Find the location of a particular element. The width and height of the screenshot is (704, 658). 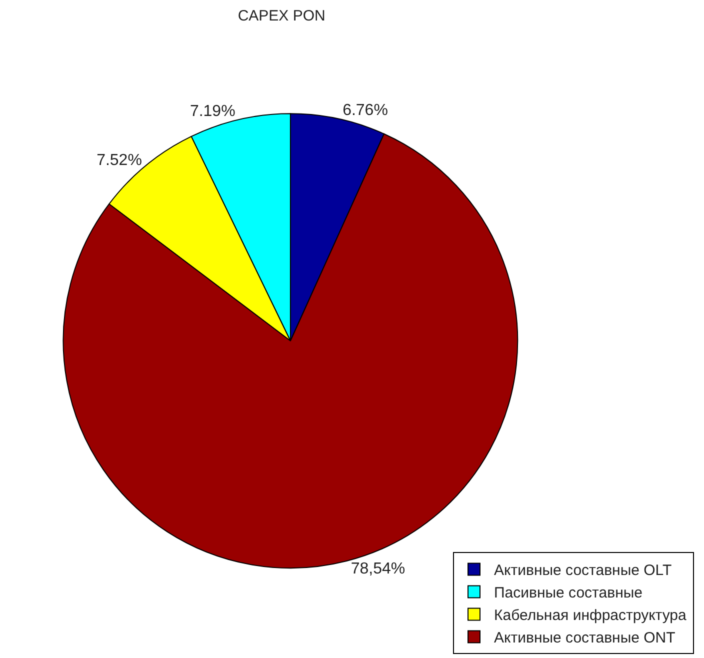

chart-title: CAPEX PON is located at coordinates (282, 15).